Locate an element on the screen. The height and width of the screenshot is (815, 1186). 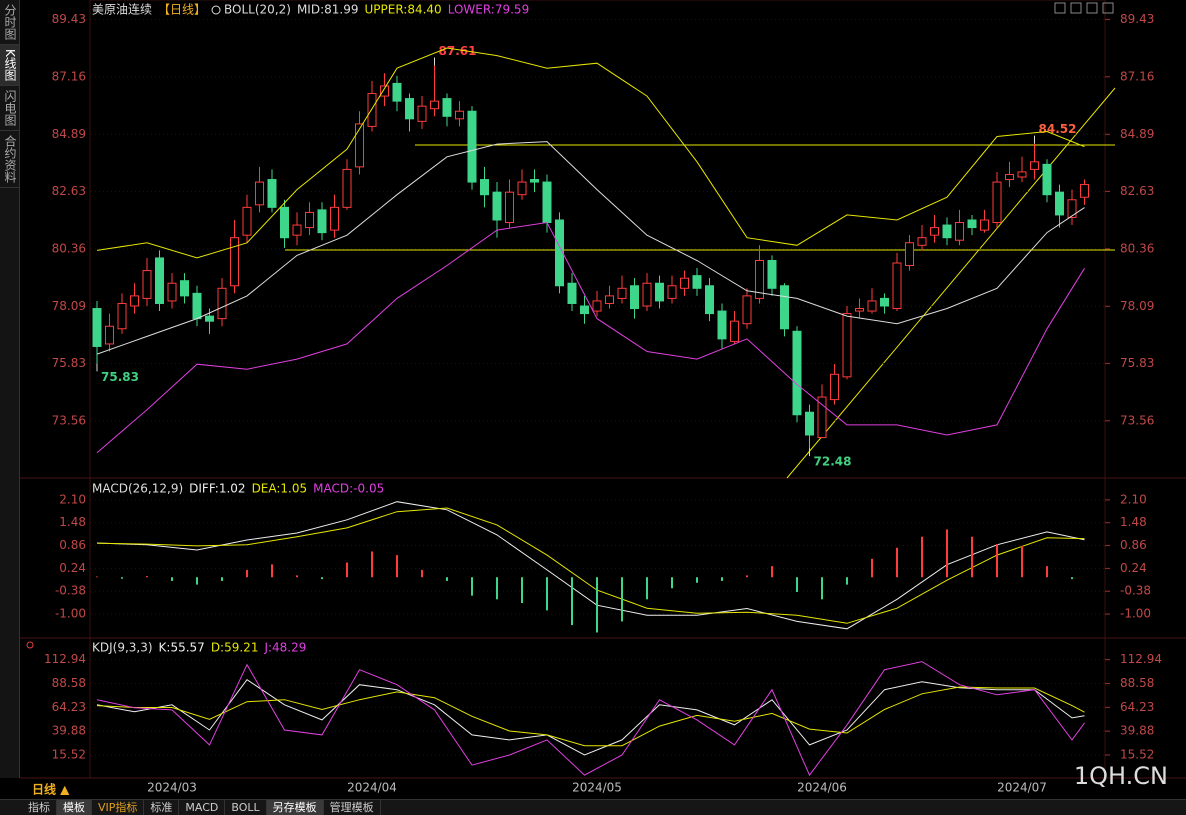
y-tick-label: 112.94 is located at coordinates (1141, 659).